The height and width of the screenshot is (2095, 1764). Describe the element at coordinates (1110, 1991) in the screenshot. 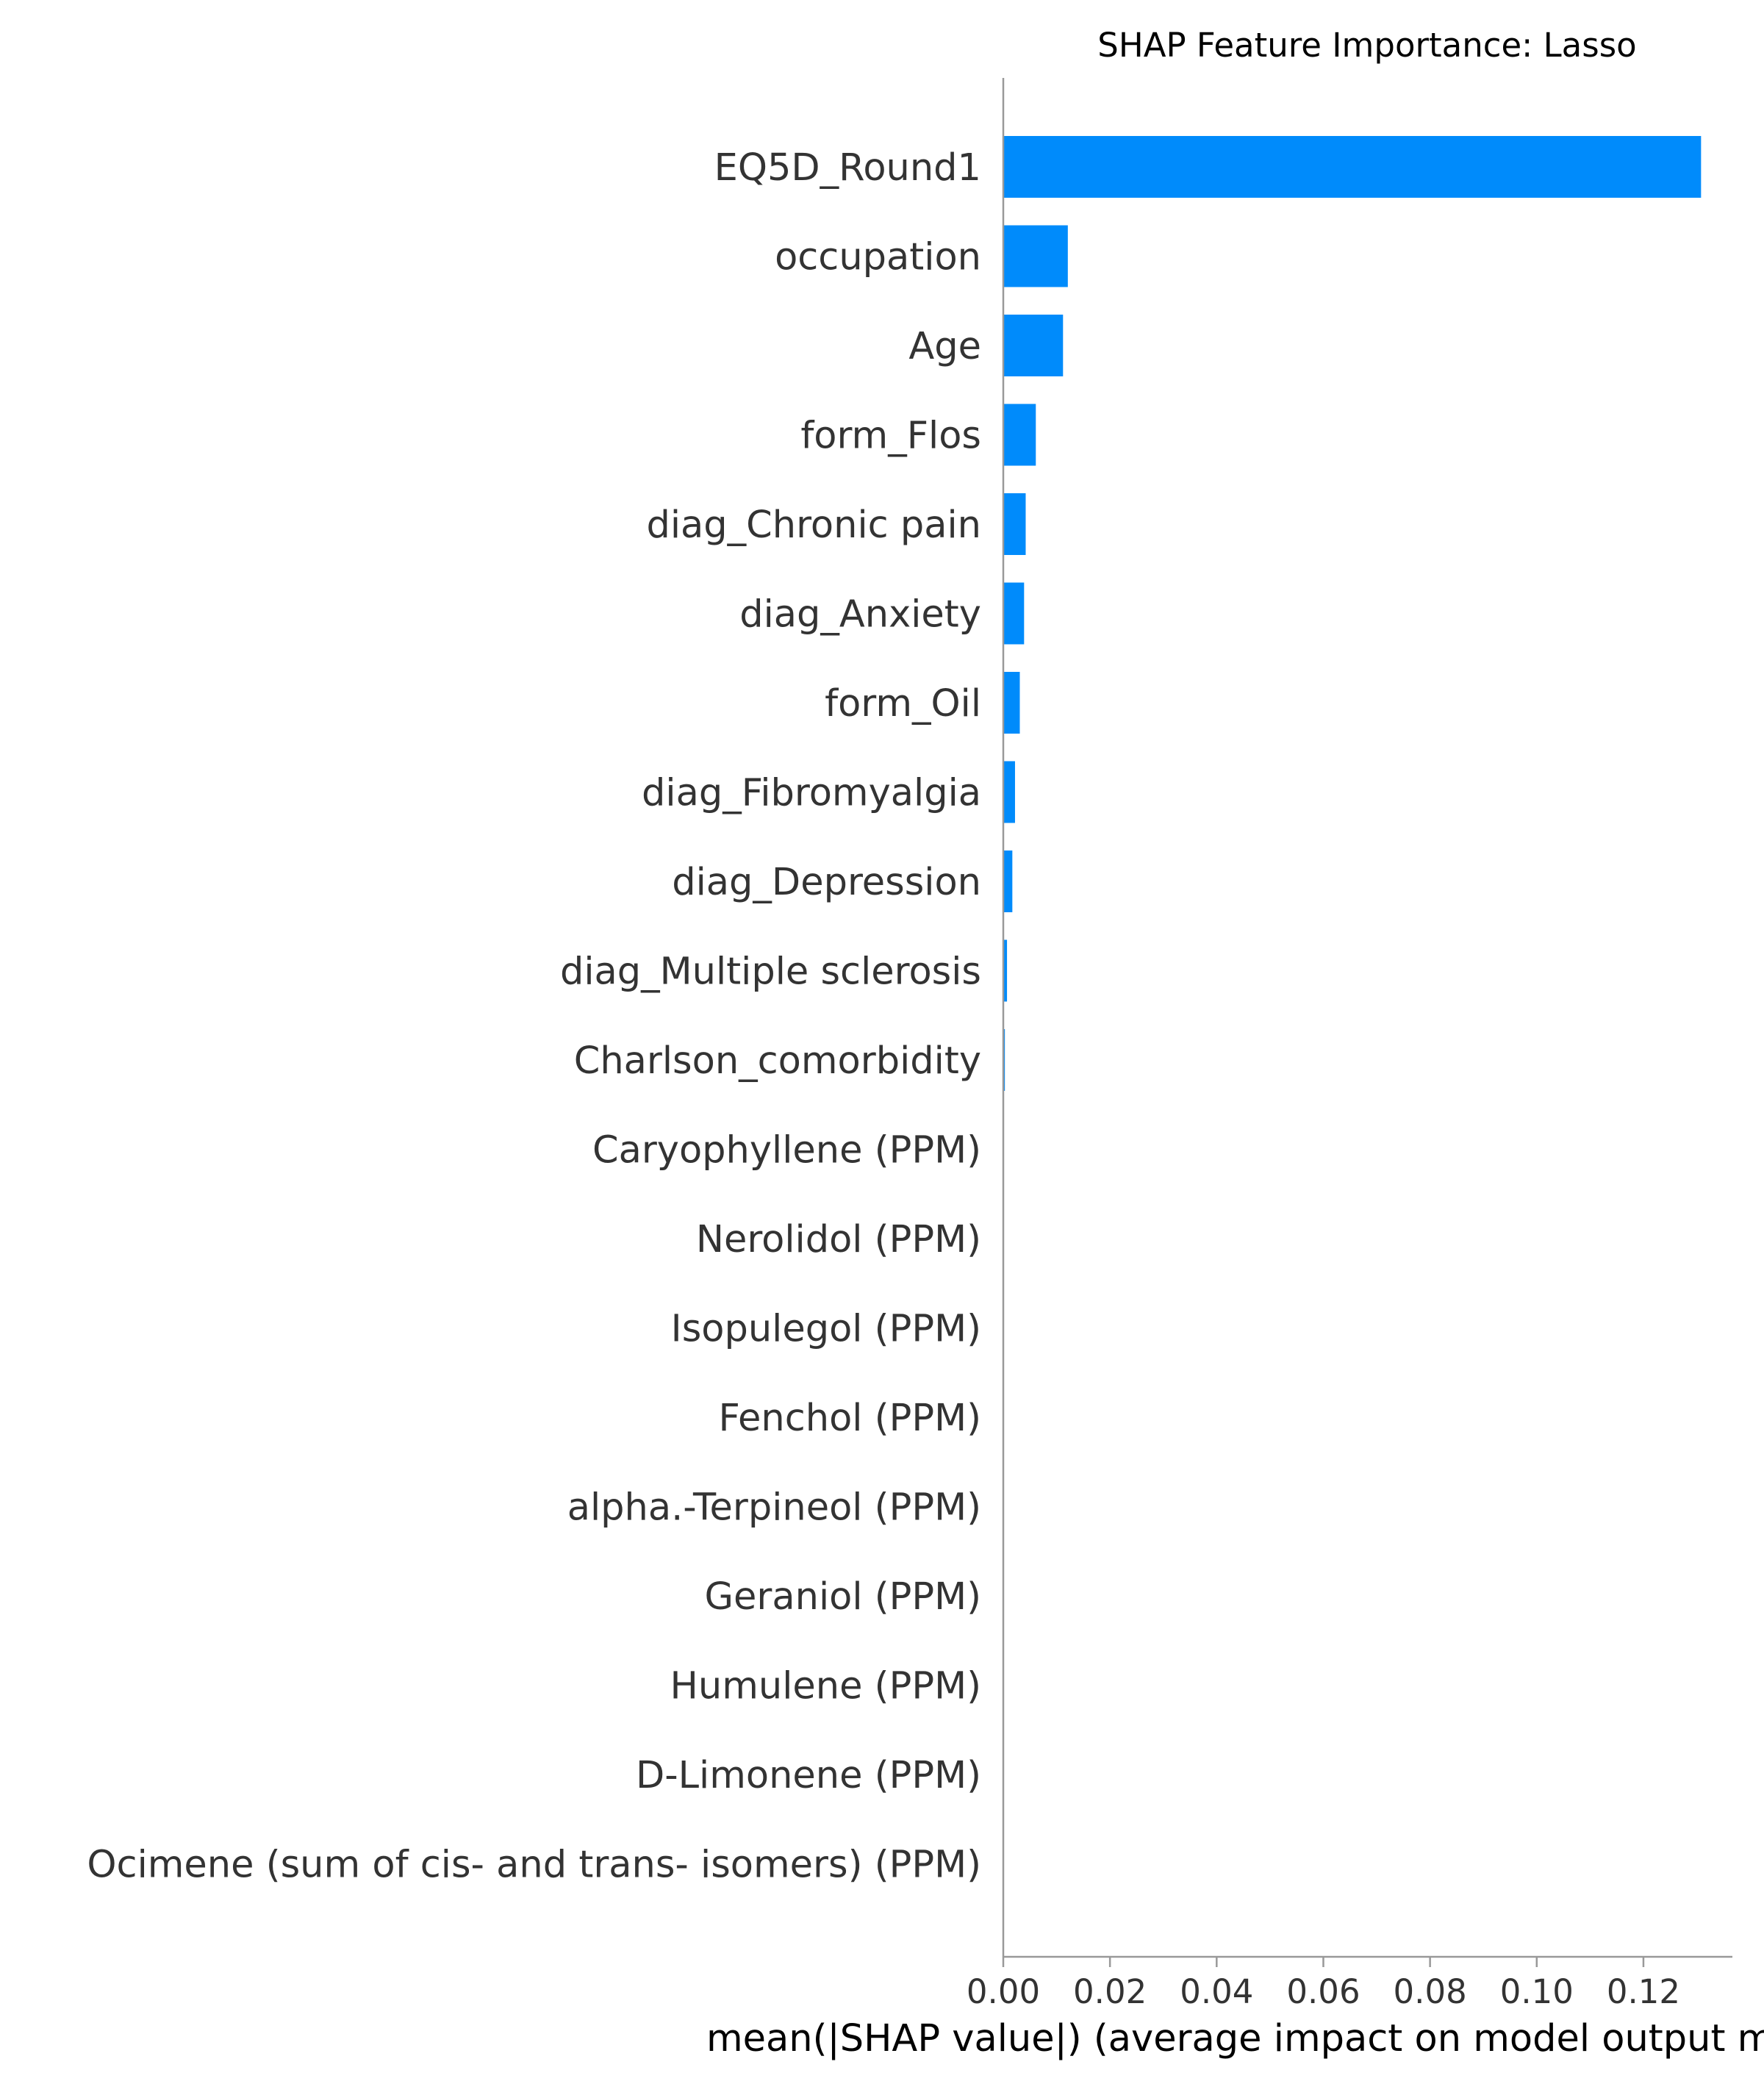

I see `x-tick-label: 0.02` at that location.